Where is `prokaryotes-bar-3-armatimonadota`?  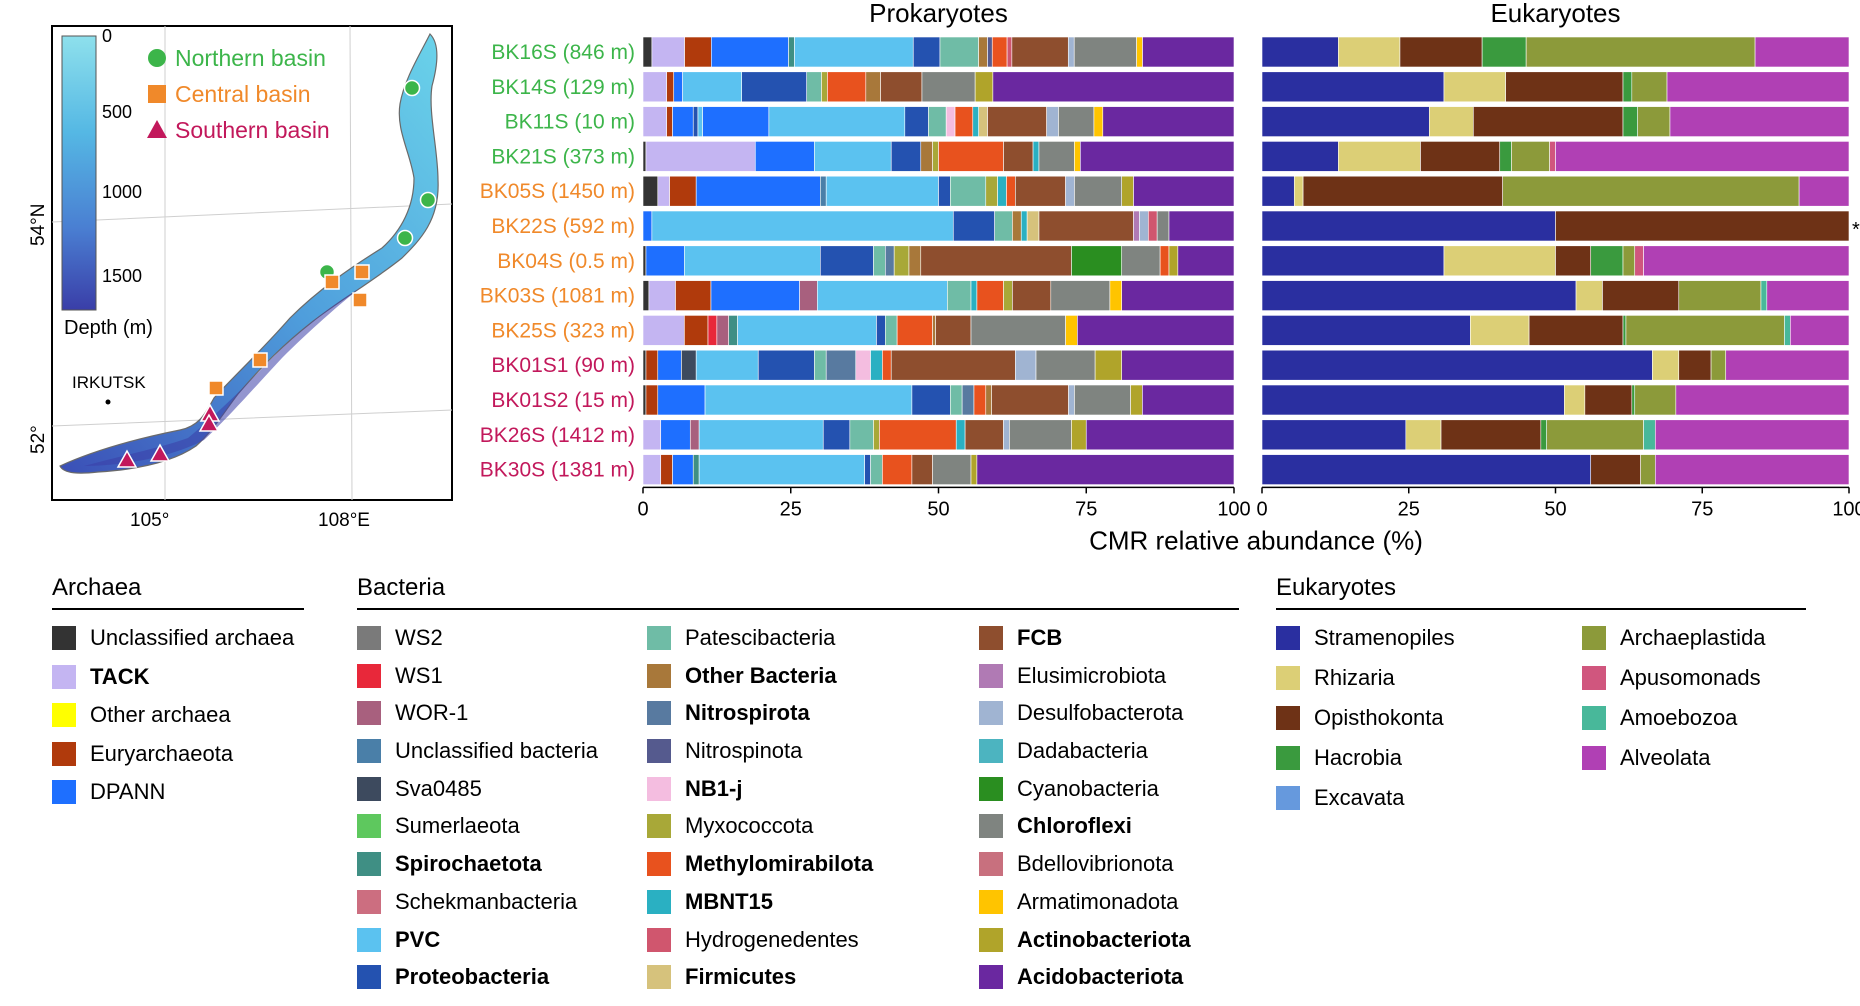
prokaryotes-bar-3-armatimonadota is located at coordinates (1077, 156).